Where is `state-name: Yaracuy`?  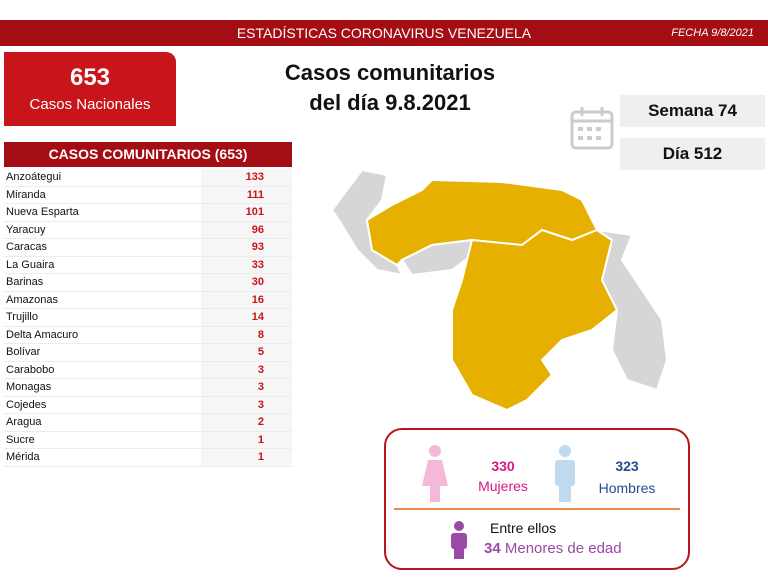
state-name: Yaracuy is located at coordinates (26, 229).